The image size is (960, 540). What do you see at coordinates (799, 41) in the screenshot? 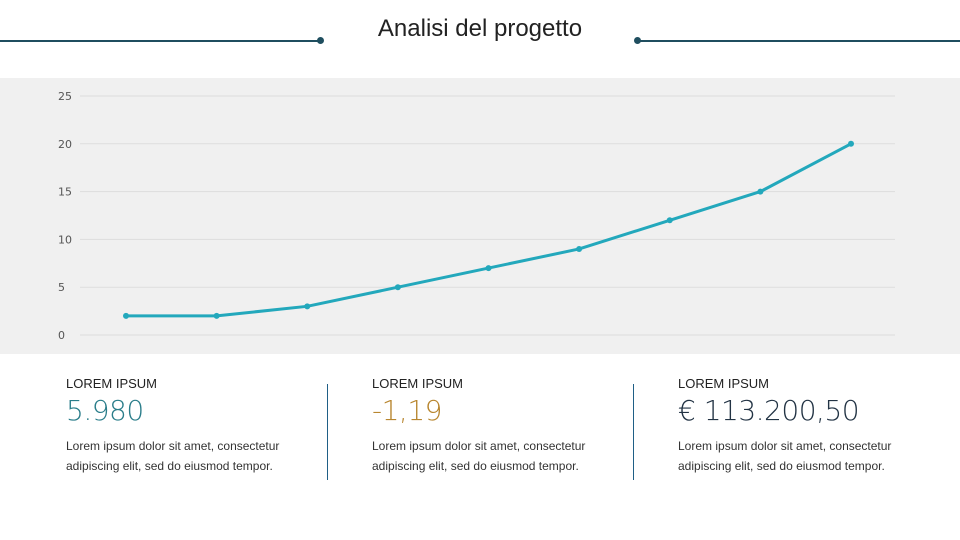
I see `header-line-right` at bounding box center [799, 41].